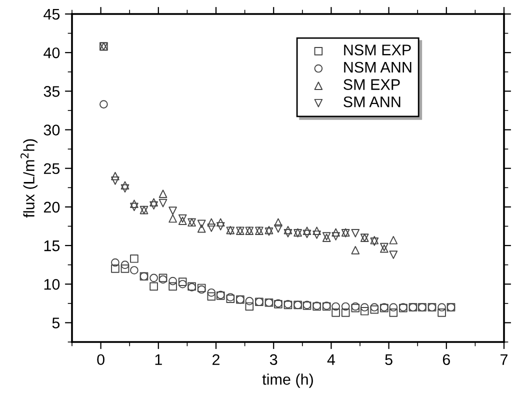  Describe the element at coordinates (56, 323) in the screenshot. I see `y-tick-label: 5` at that location.